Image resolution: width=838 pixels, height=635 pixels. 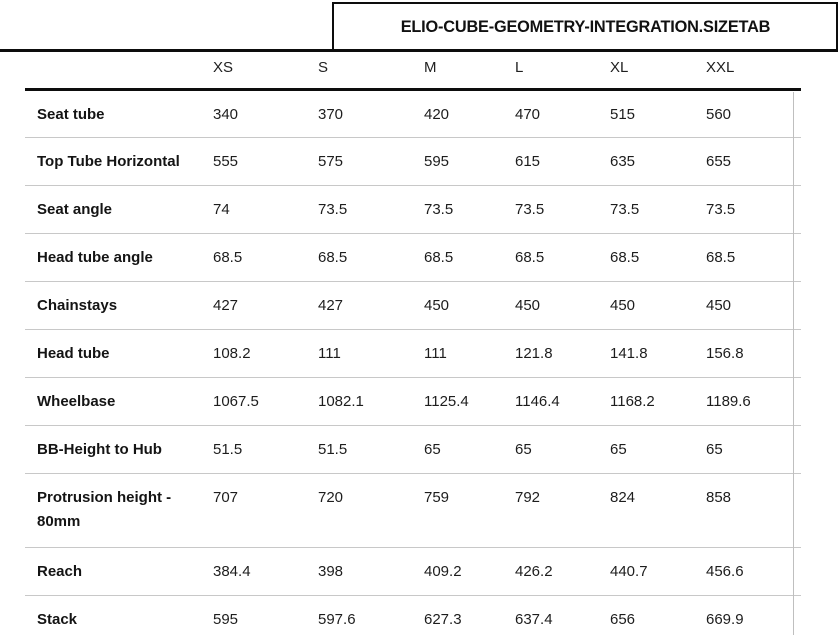 What do you see at coordinates (632, 401) in the screenshot?
I see `geometry-value: 1168.2` at bounding box center [632, 401].